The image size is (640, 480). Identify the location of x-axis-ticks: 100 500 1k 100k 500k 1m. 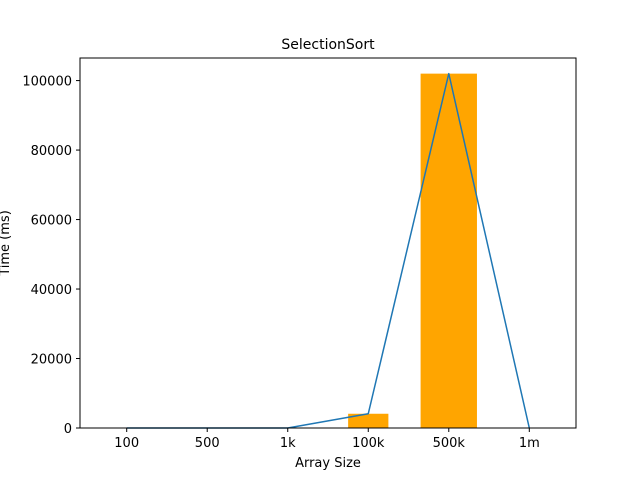
(327, 439).